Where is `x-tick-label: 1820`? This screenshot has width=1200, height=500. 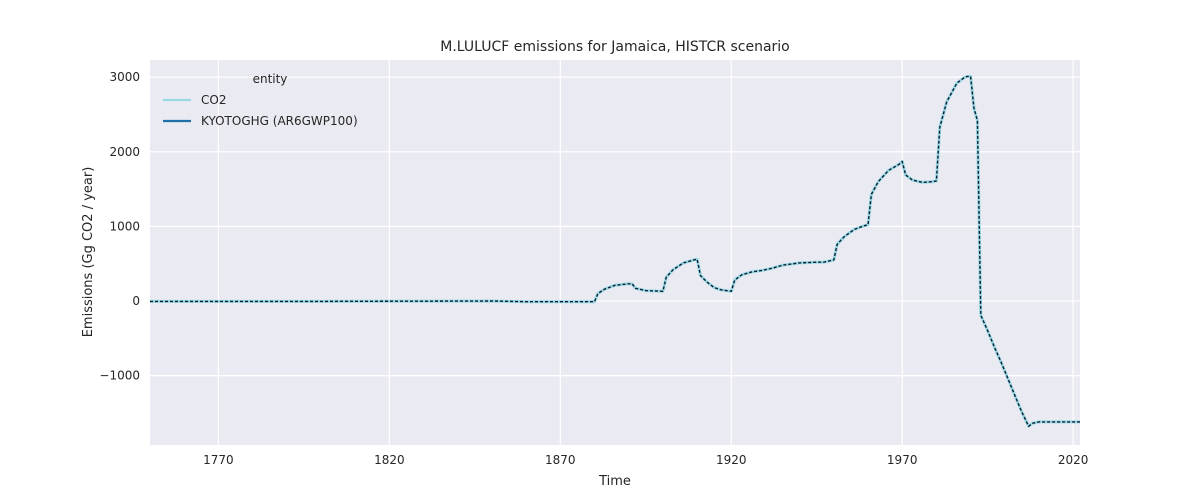 x-tick-label: 1820 is located at coordinates (389, 460).